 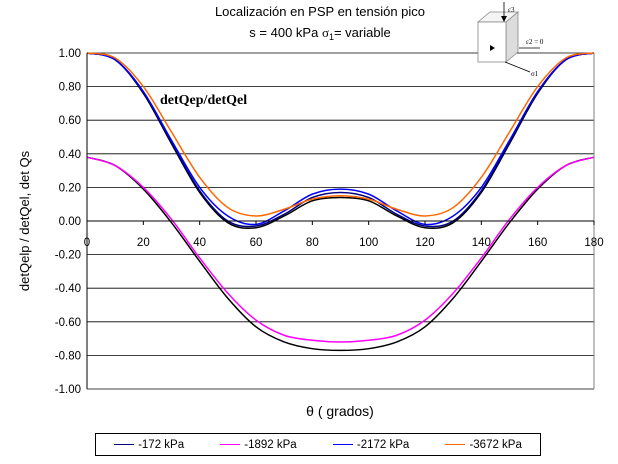 I want to click on title-sub: 1, so click(x=331, y=37).